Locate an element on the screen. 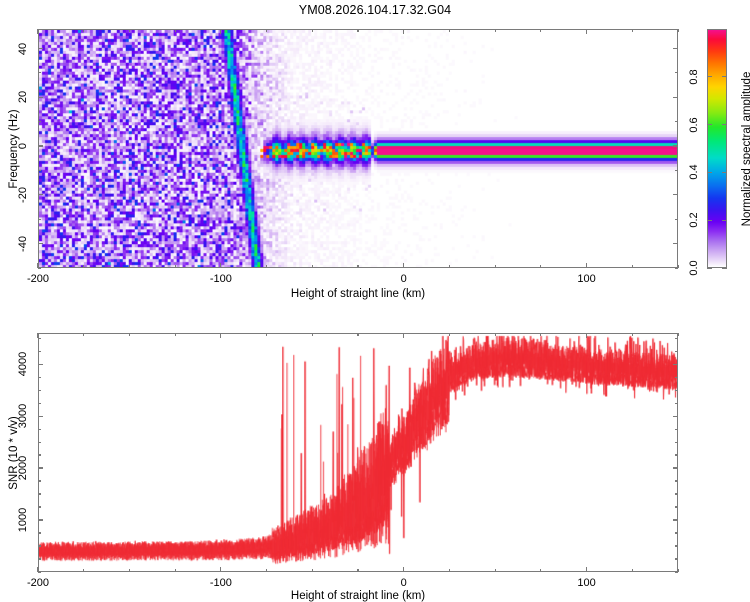 Image resolution: width=750 pixels, height=602 pixels. colorbar-axis-title: Normalized spectral amplitude is located at coordinates (745, 148).